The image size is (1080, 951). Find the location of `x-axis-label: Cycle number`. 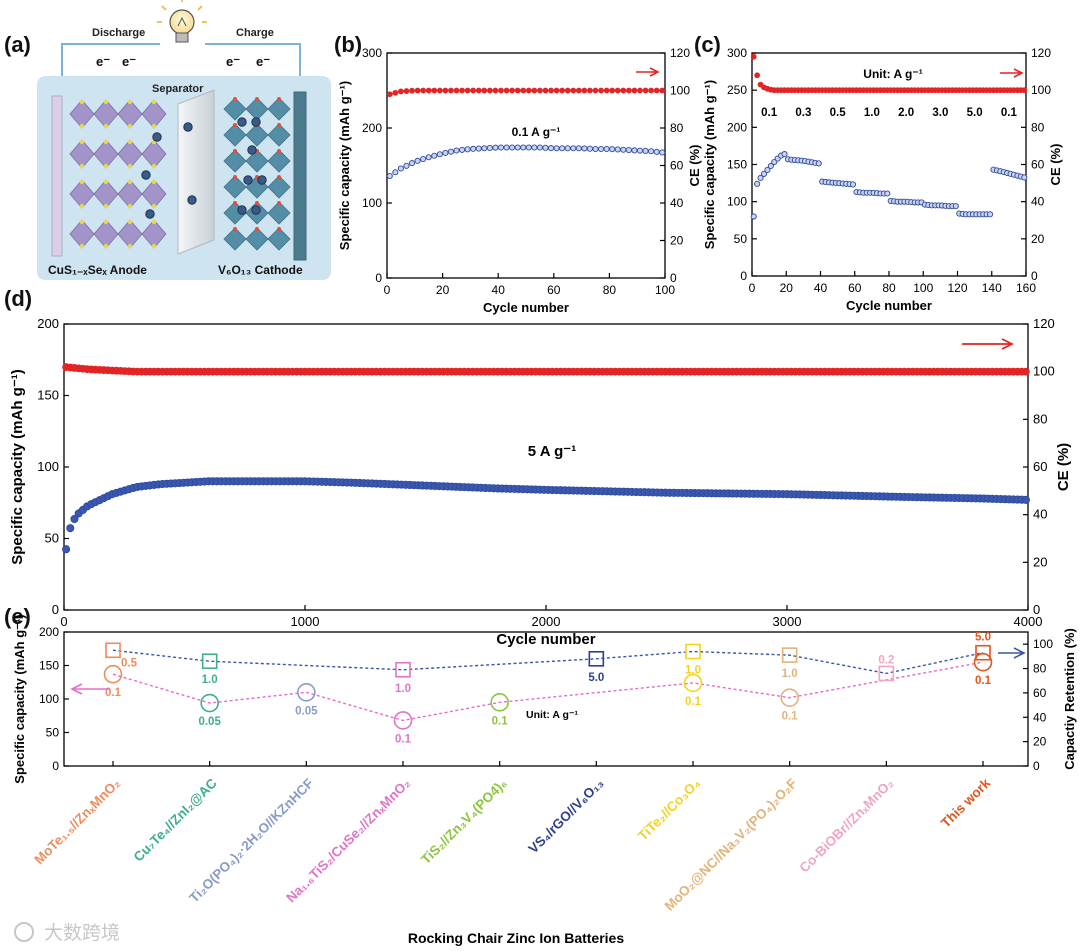

x-axis-label: Cycle number is located at coordinates (526, 307).